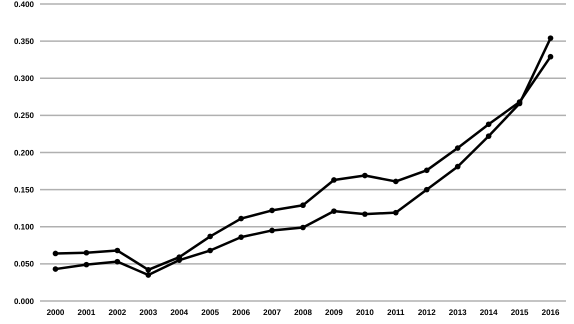 This screenshot has height=324, width=574. I want to click on x-tick-label: 2011, so click(396, 312).